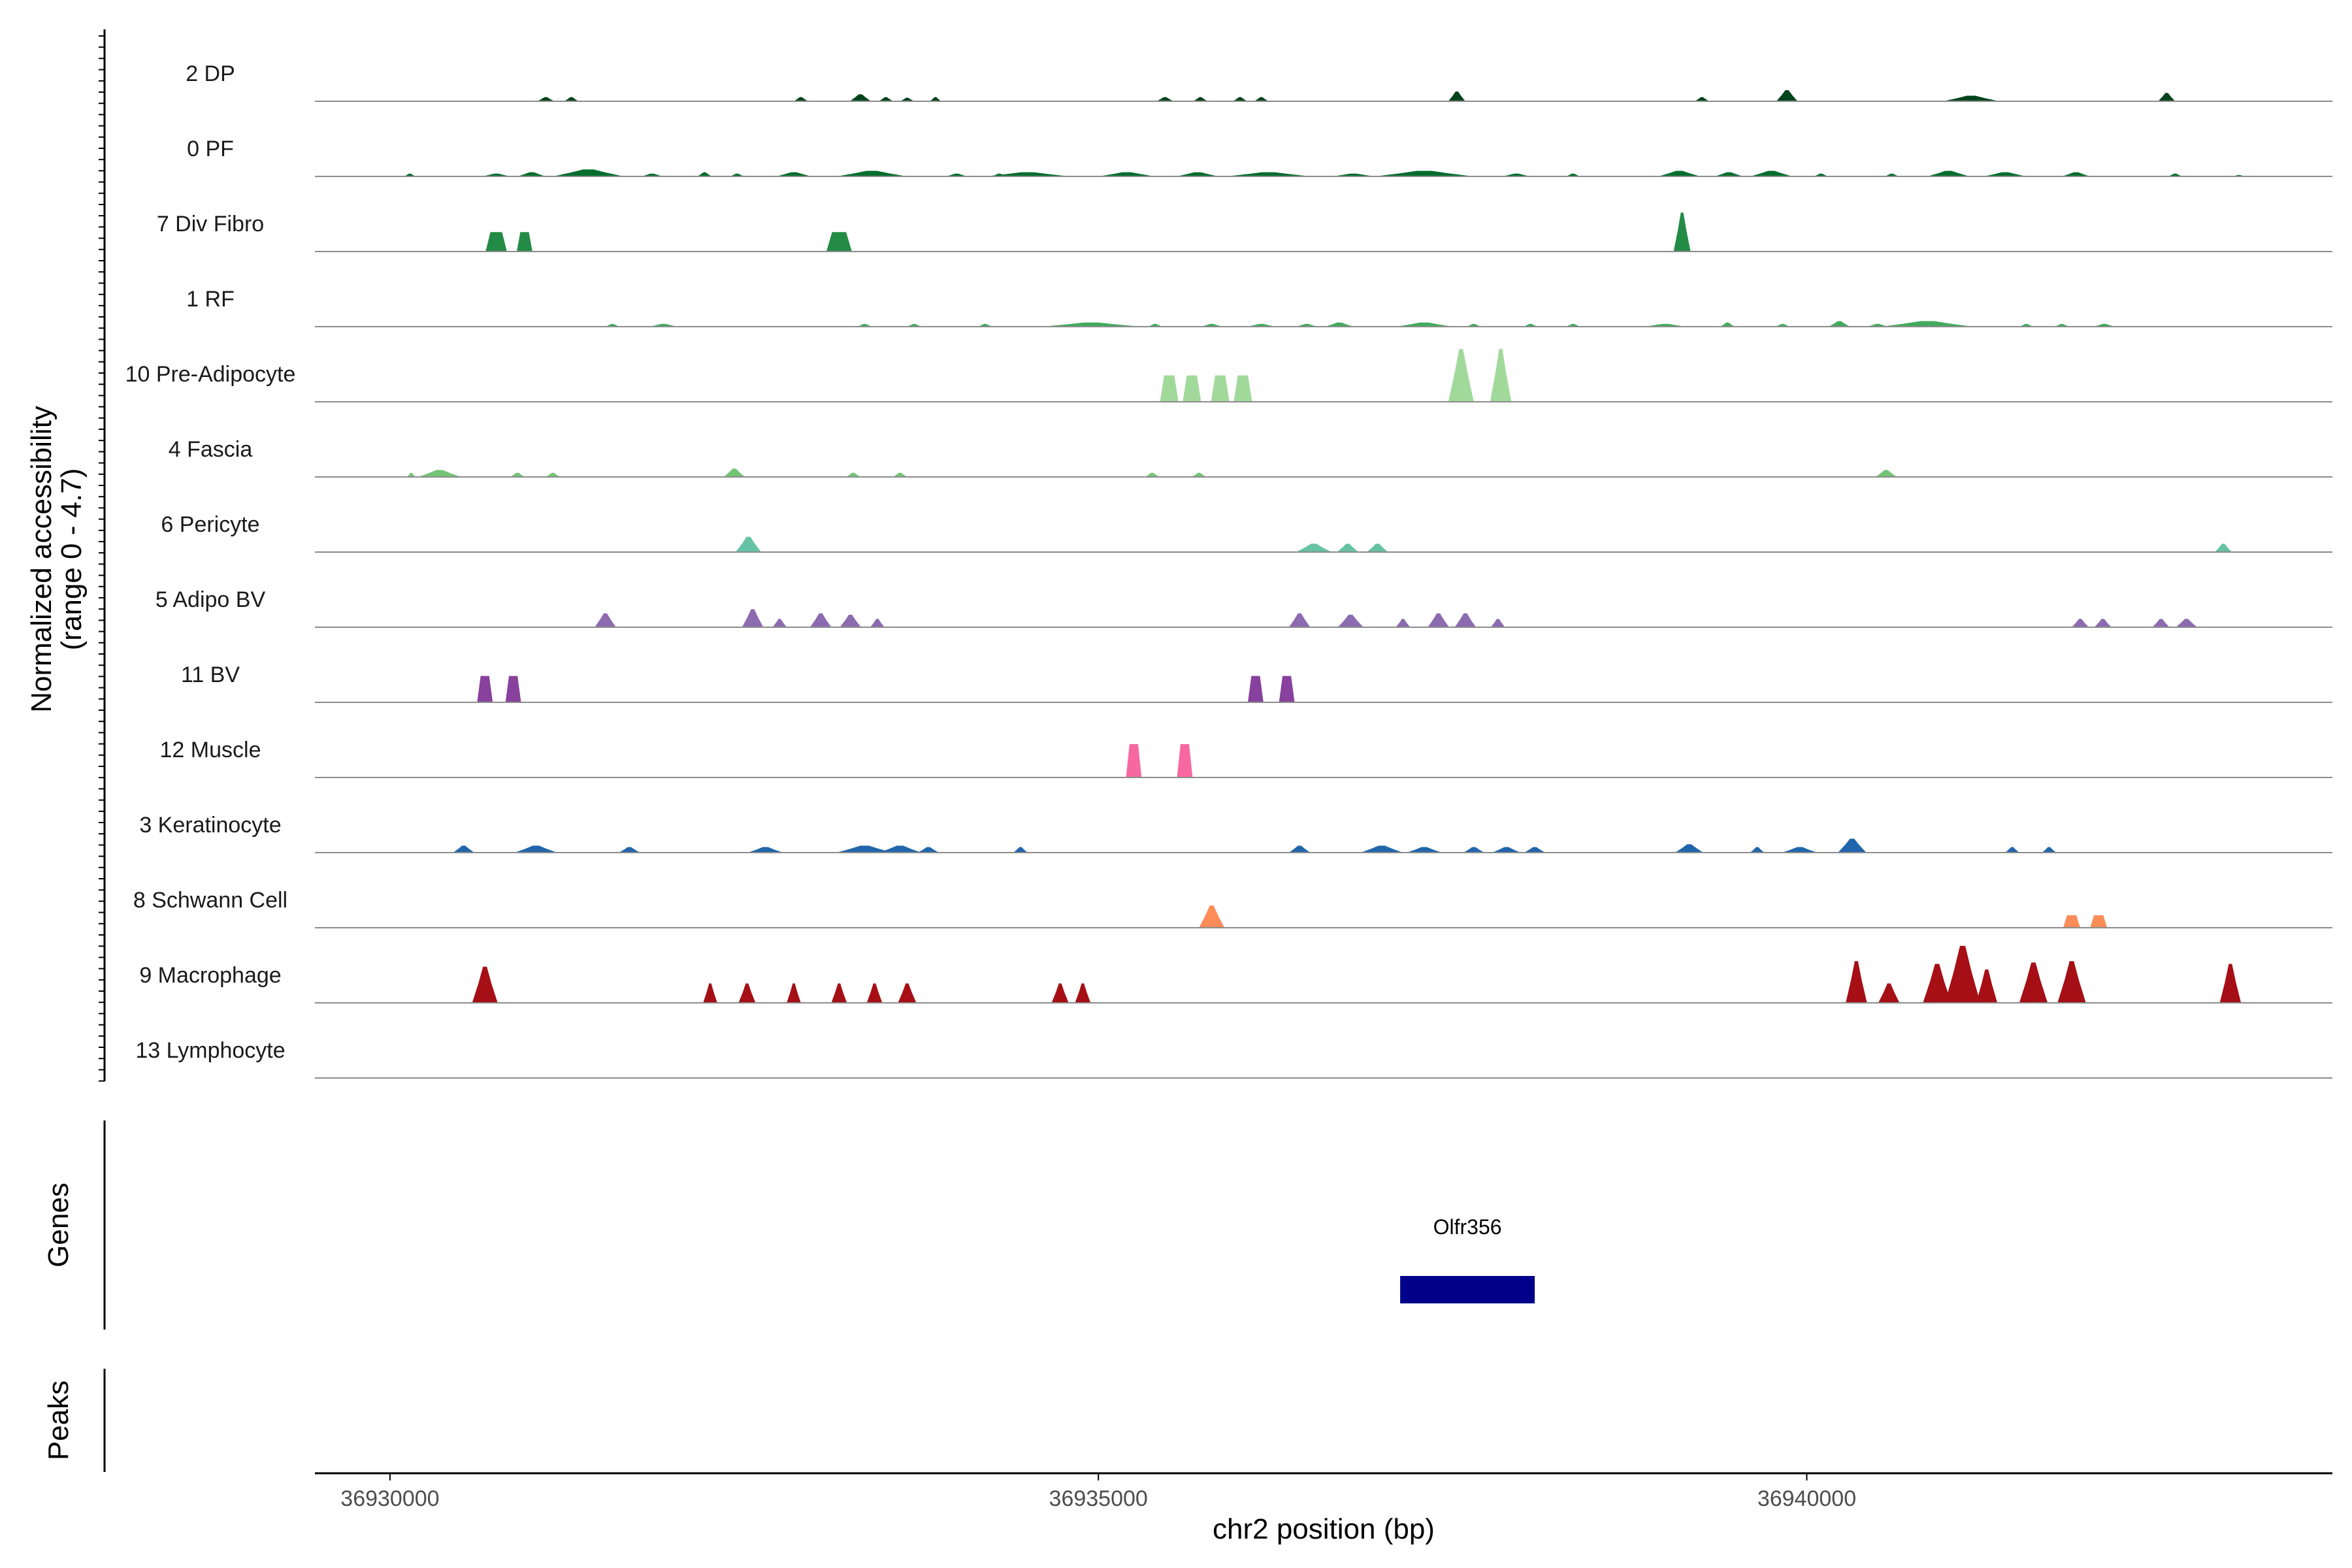  Describe the element at coordinates (1246, 532) in the screenshot. I see `track-6-pericyte: 6 Pericyte` at that location.